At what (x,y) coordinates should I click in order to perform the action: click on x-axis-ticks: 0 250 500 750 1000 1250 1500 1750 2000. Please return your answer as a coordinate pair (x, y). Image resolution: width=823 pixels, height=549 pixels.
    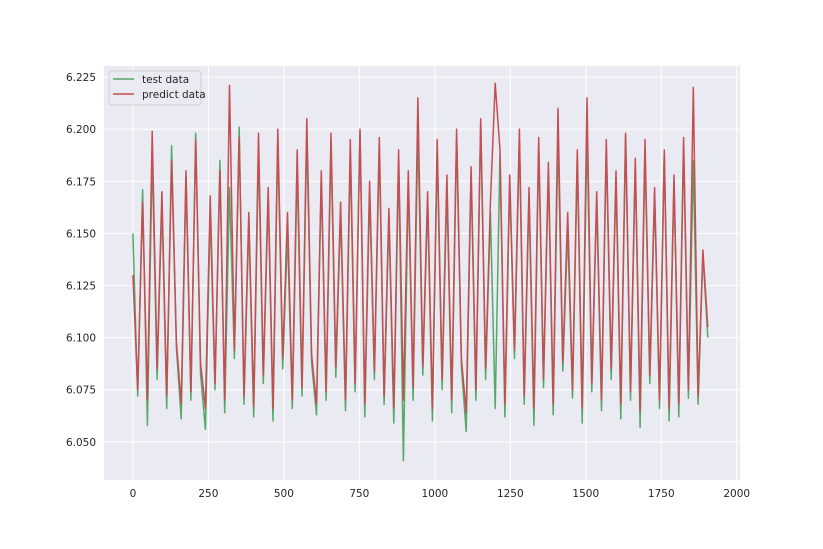
    Looking at the image, I should click on (440, 494).